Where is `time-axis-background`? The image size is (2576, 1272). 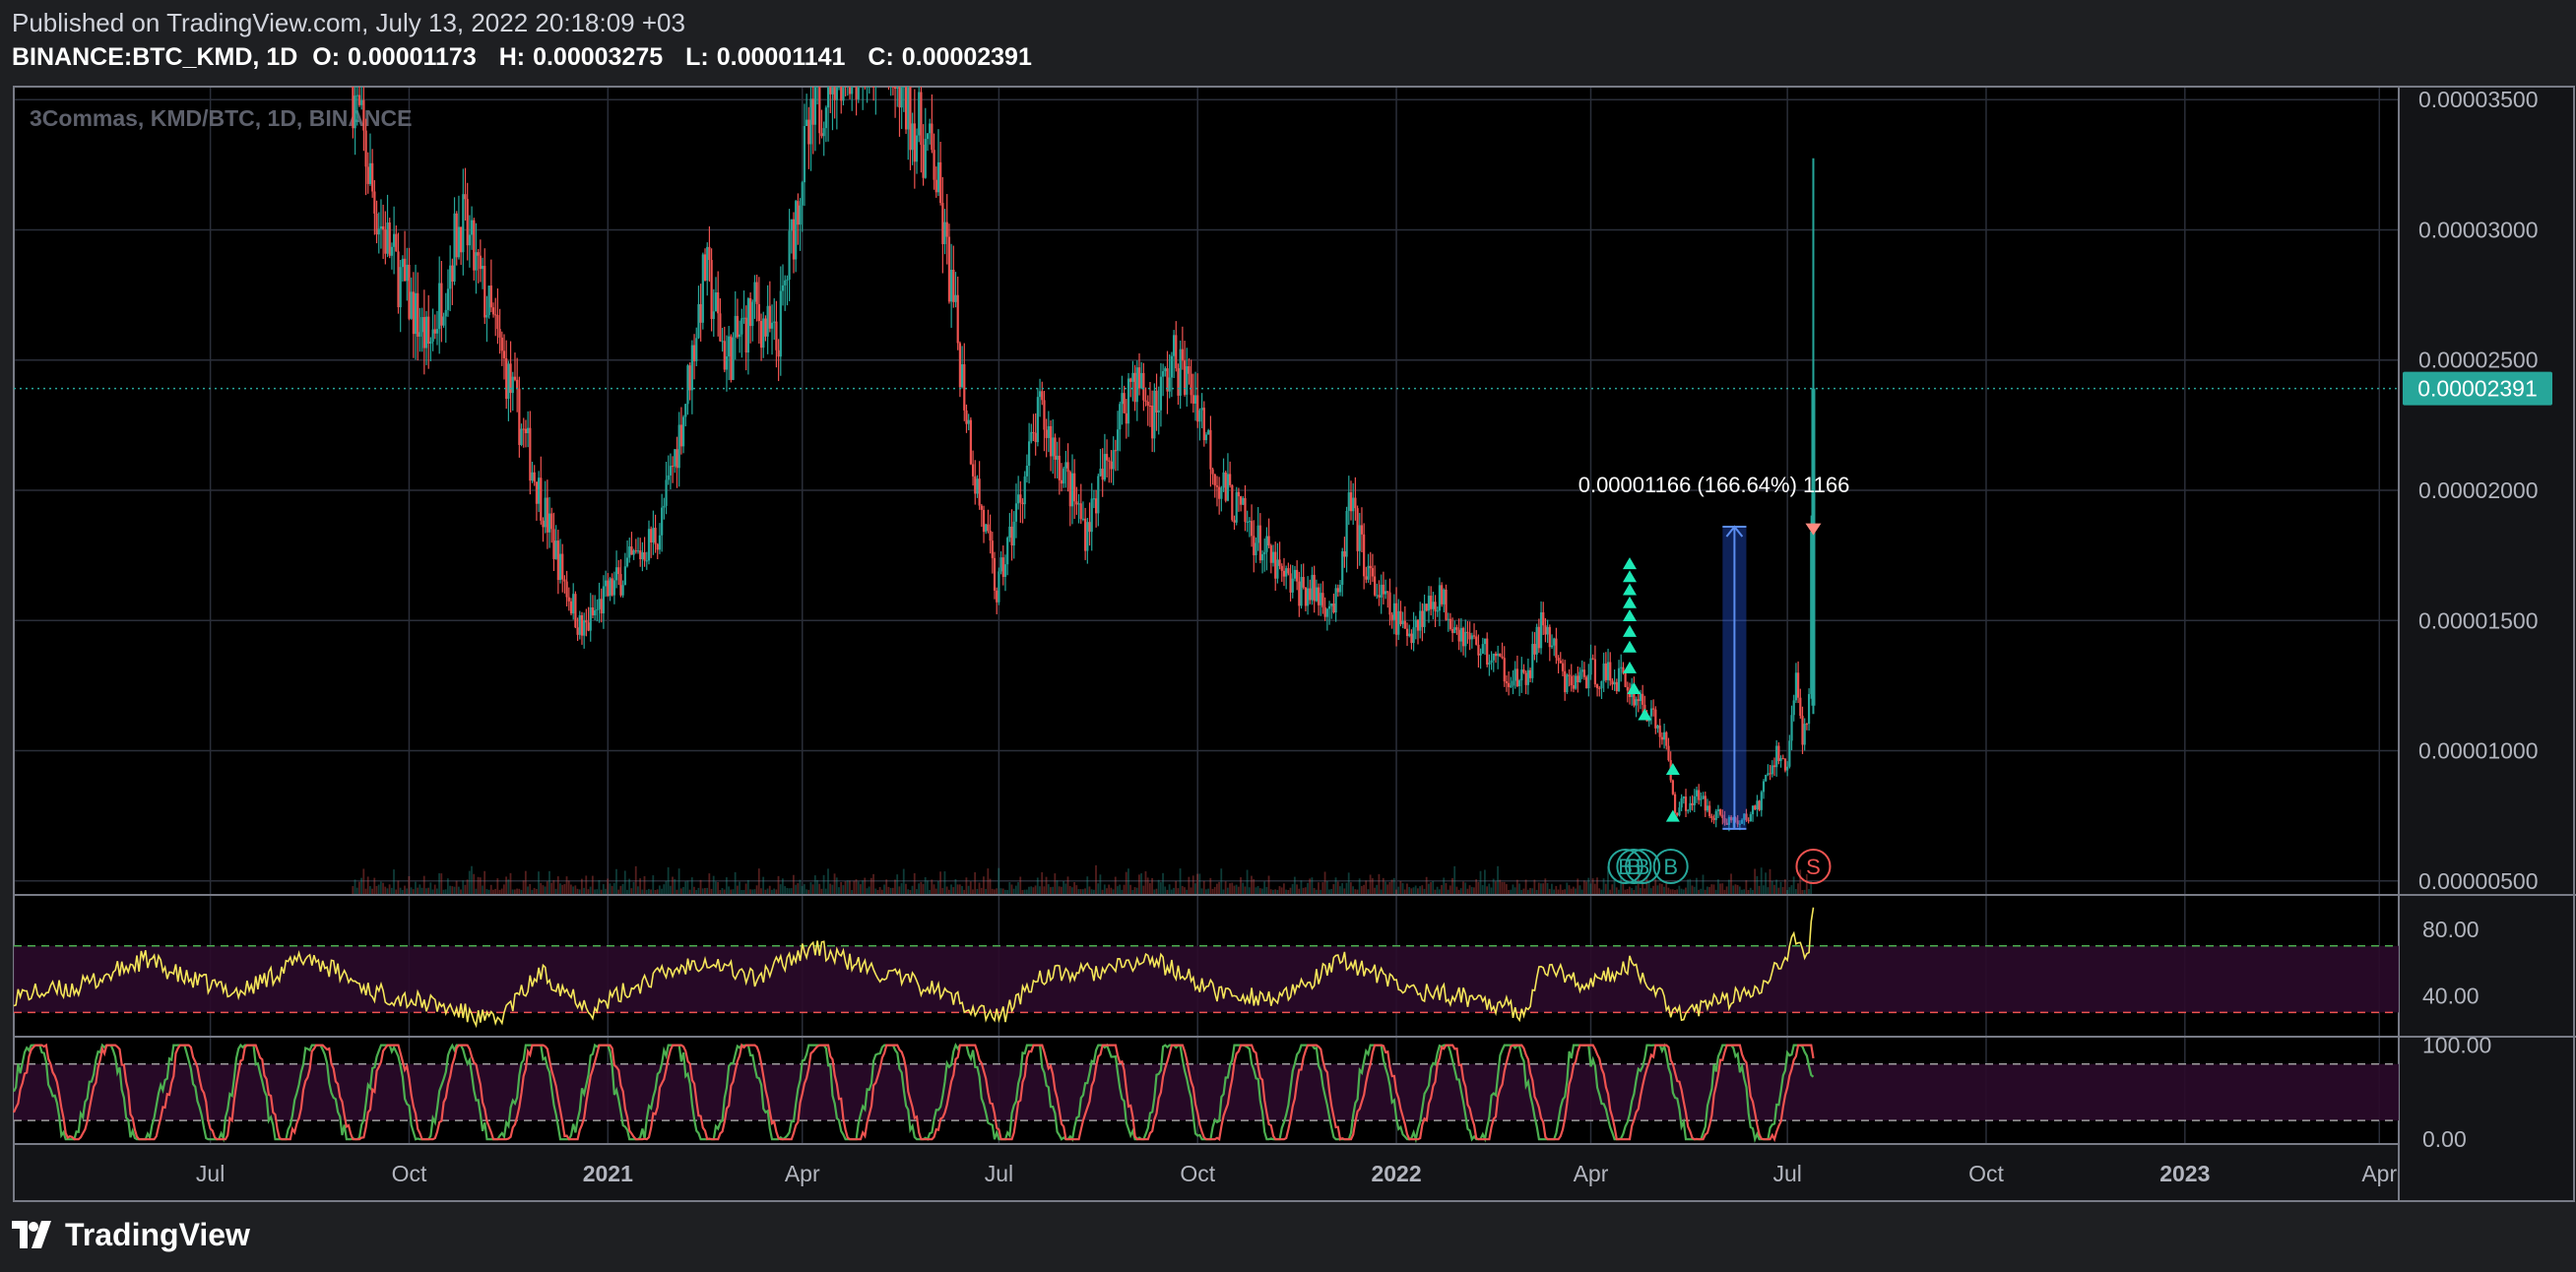 time-axis-background is located at coordinates (1206, 1173).